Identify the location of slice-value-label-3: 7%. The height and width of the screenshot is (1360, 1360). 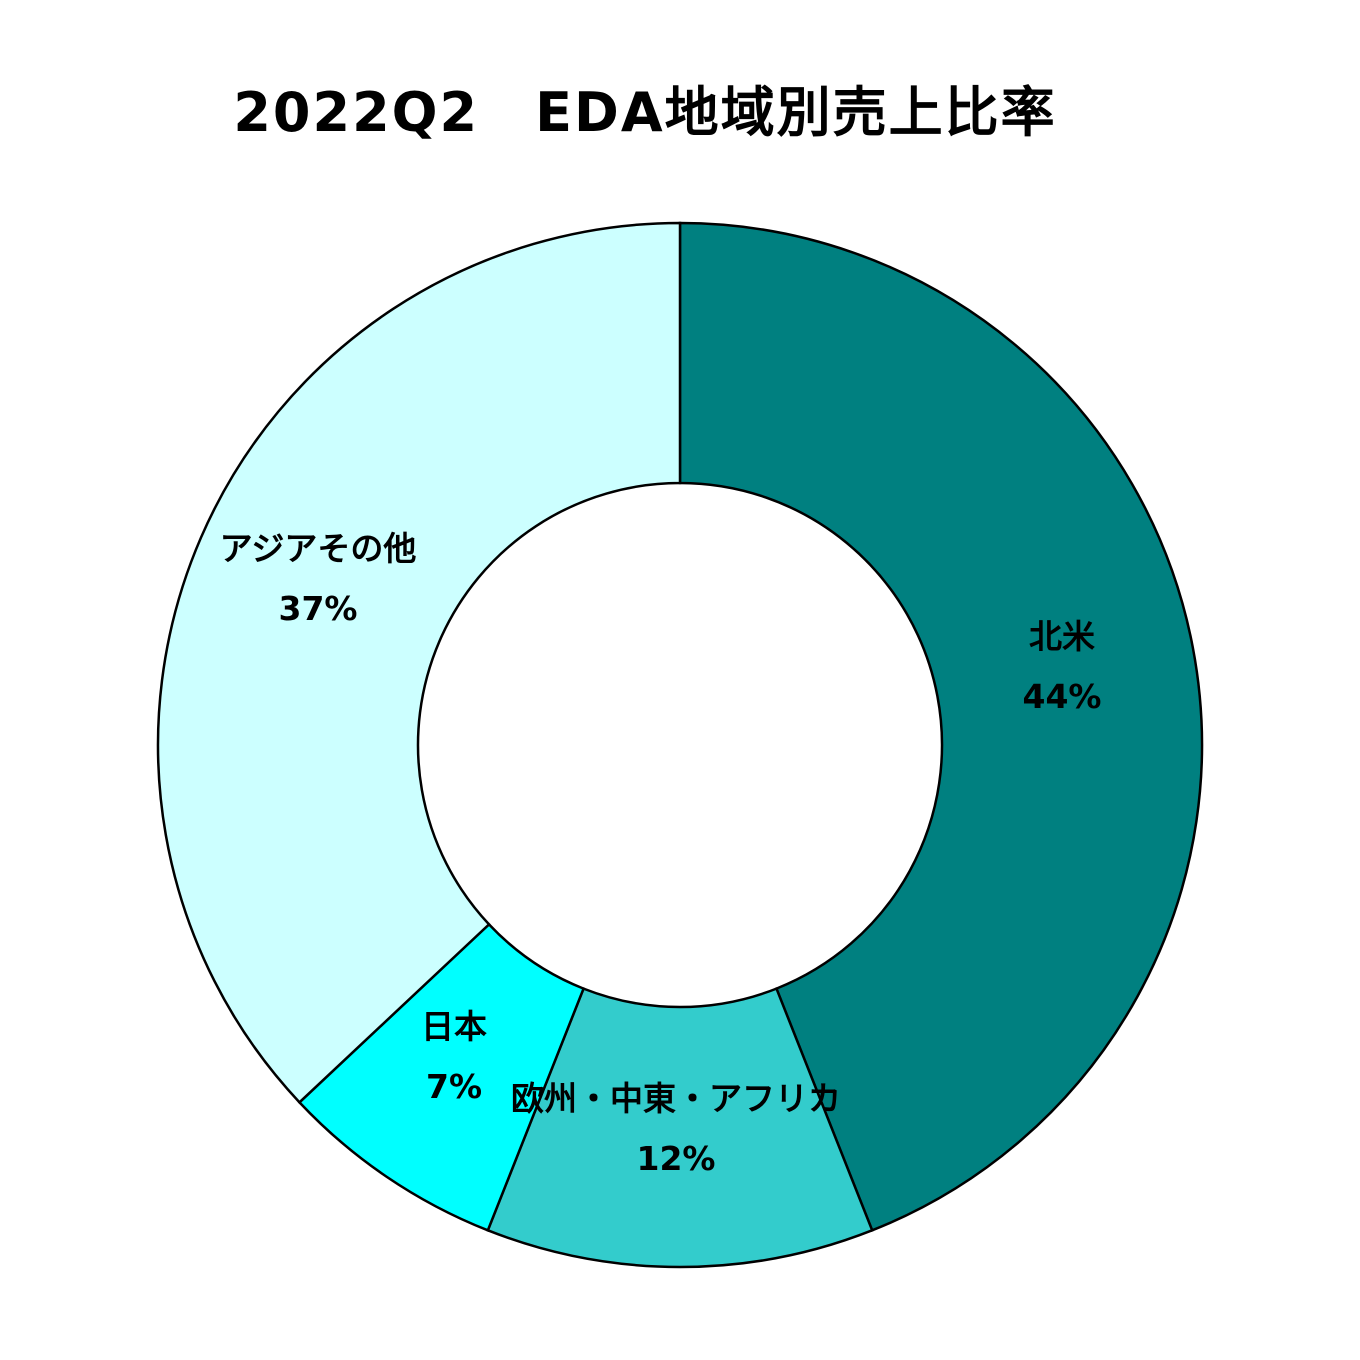
(454, 1086).